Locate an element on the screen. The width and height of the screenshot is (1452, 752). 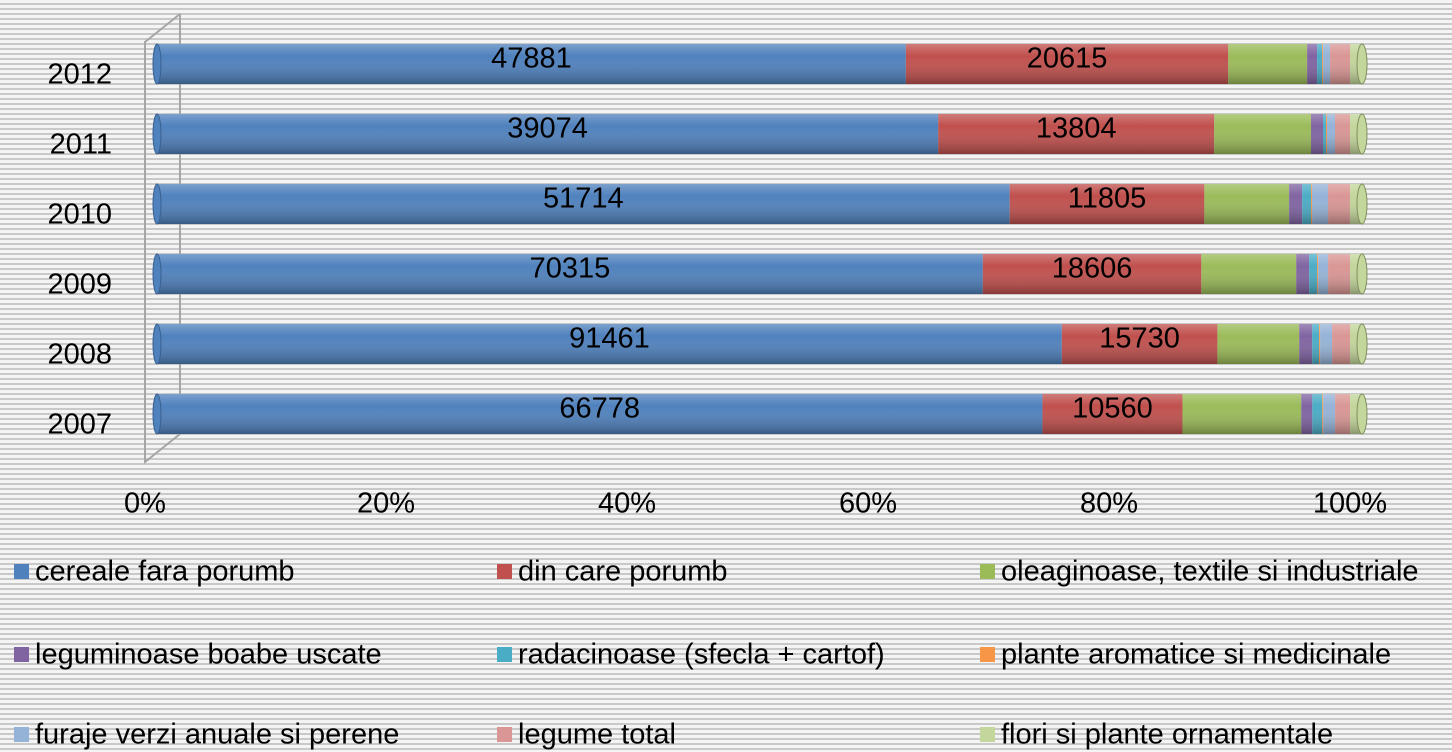
y-tick-label: 2011 is located at coordinates (81, 145).